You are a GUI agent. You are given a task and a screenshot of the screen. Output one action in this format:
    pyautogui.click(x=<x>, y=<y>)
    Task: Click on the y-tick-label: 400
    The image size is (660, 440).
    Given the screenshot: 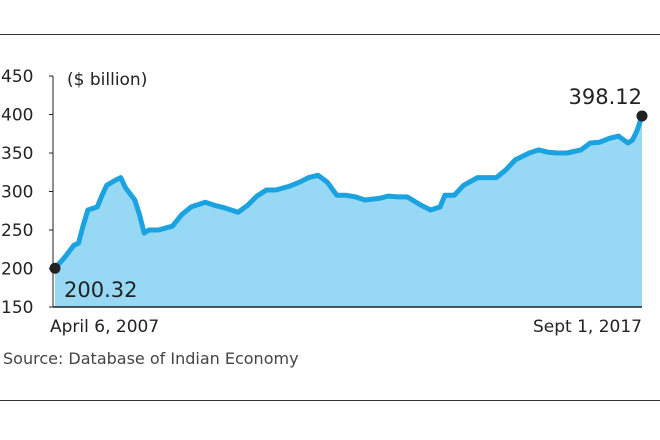 What is the action you would take?
    pyautogui.click(x=17, y=116)
    